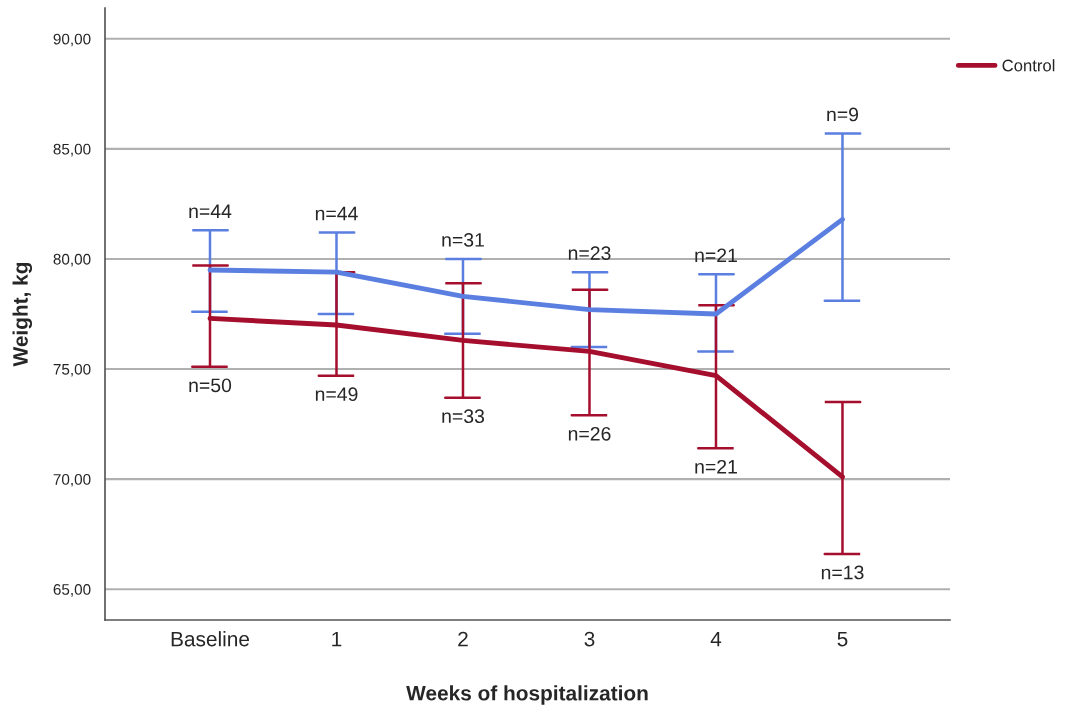 This screenshot has width=1073, height=705. I want to click on y-tick-label: 85,00, so click(72, 150).